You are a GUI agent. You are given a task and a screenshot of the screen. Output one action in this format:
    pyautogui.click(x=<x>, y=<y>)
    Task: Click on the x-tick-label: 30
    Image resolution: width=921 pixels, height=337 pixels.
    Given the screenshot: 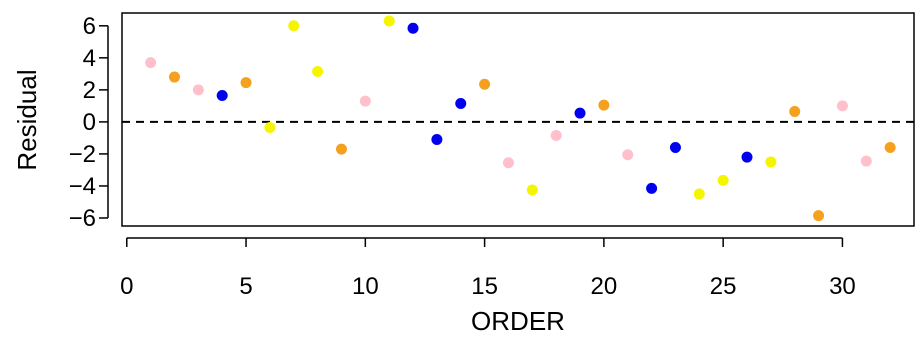 What is the action you would take?
    pyautogui.click(x=842, y=286)
    